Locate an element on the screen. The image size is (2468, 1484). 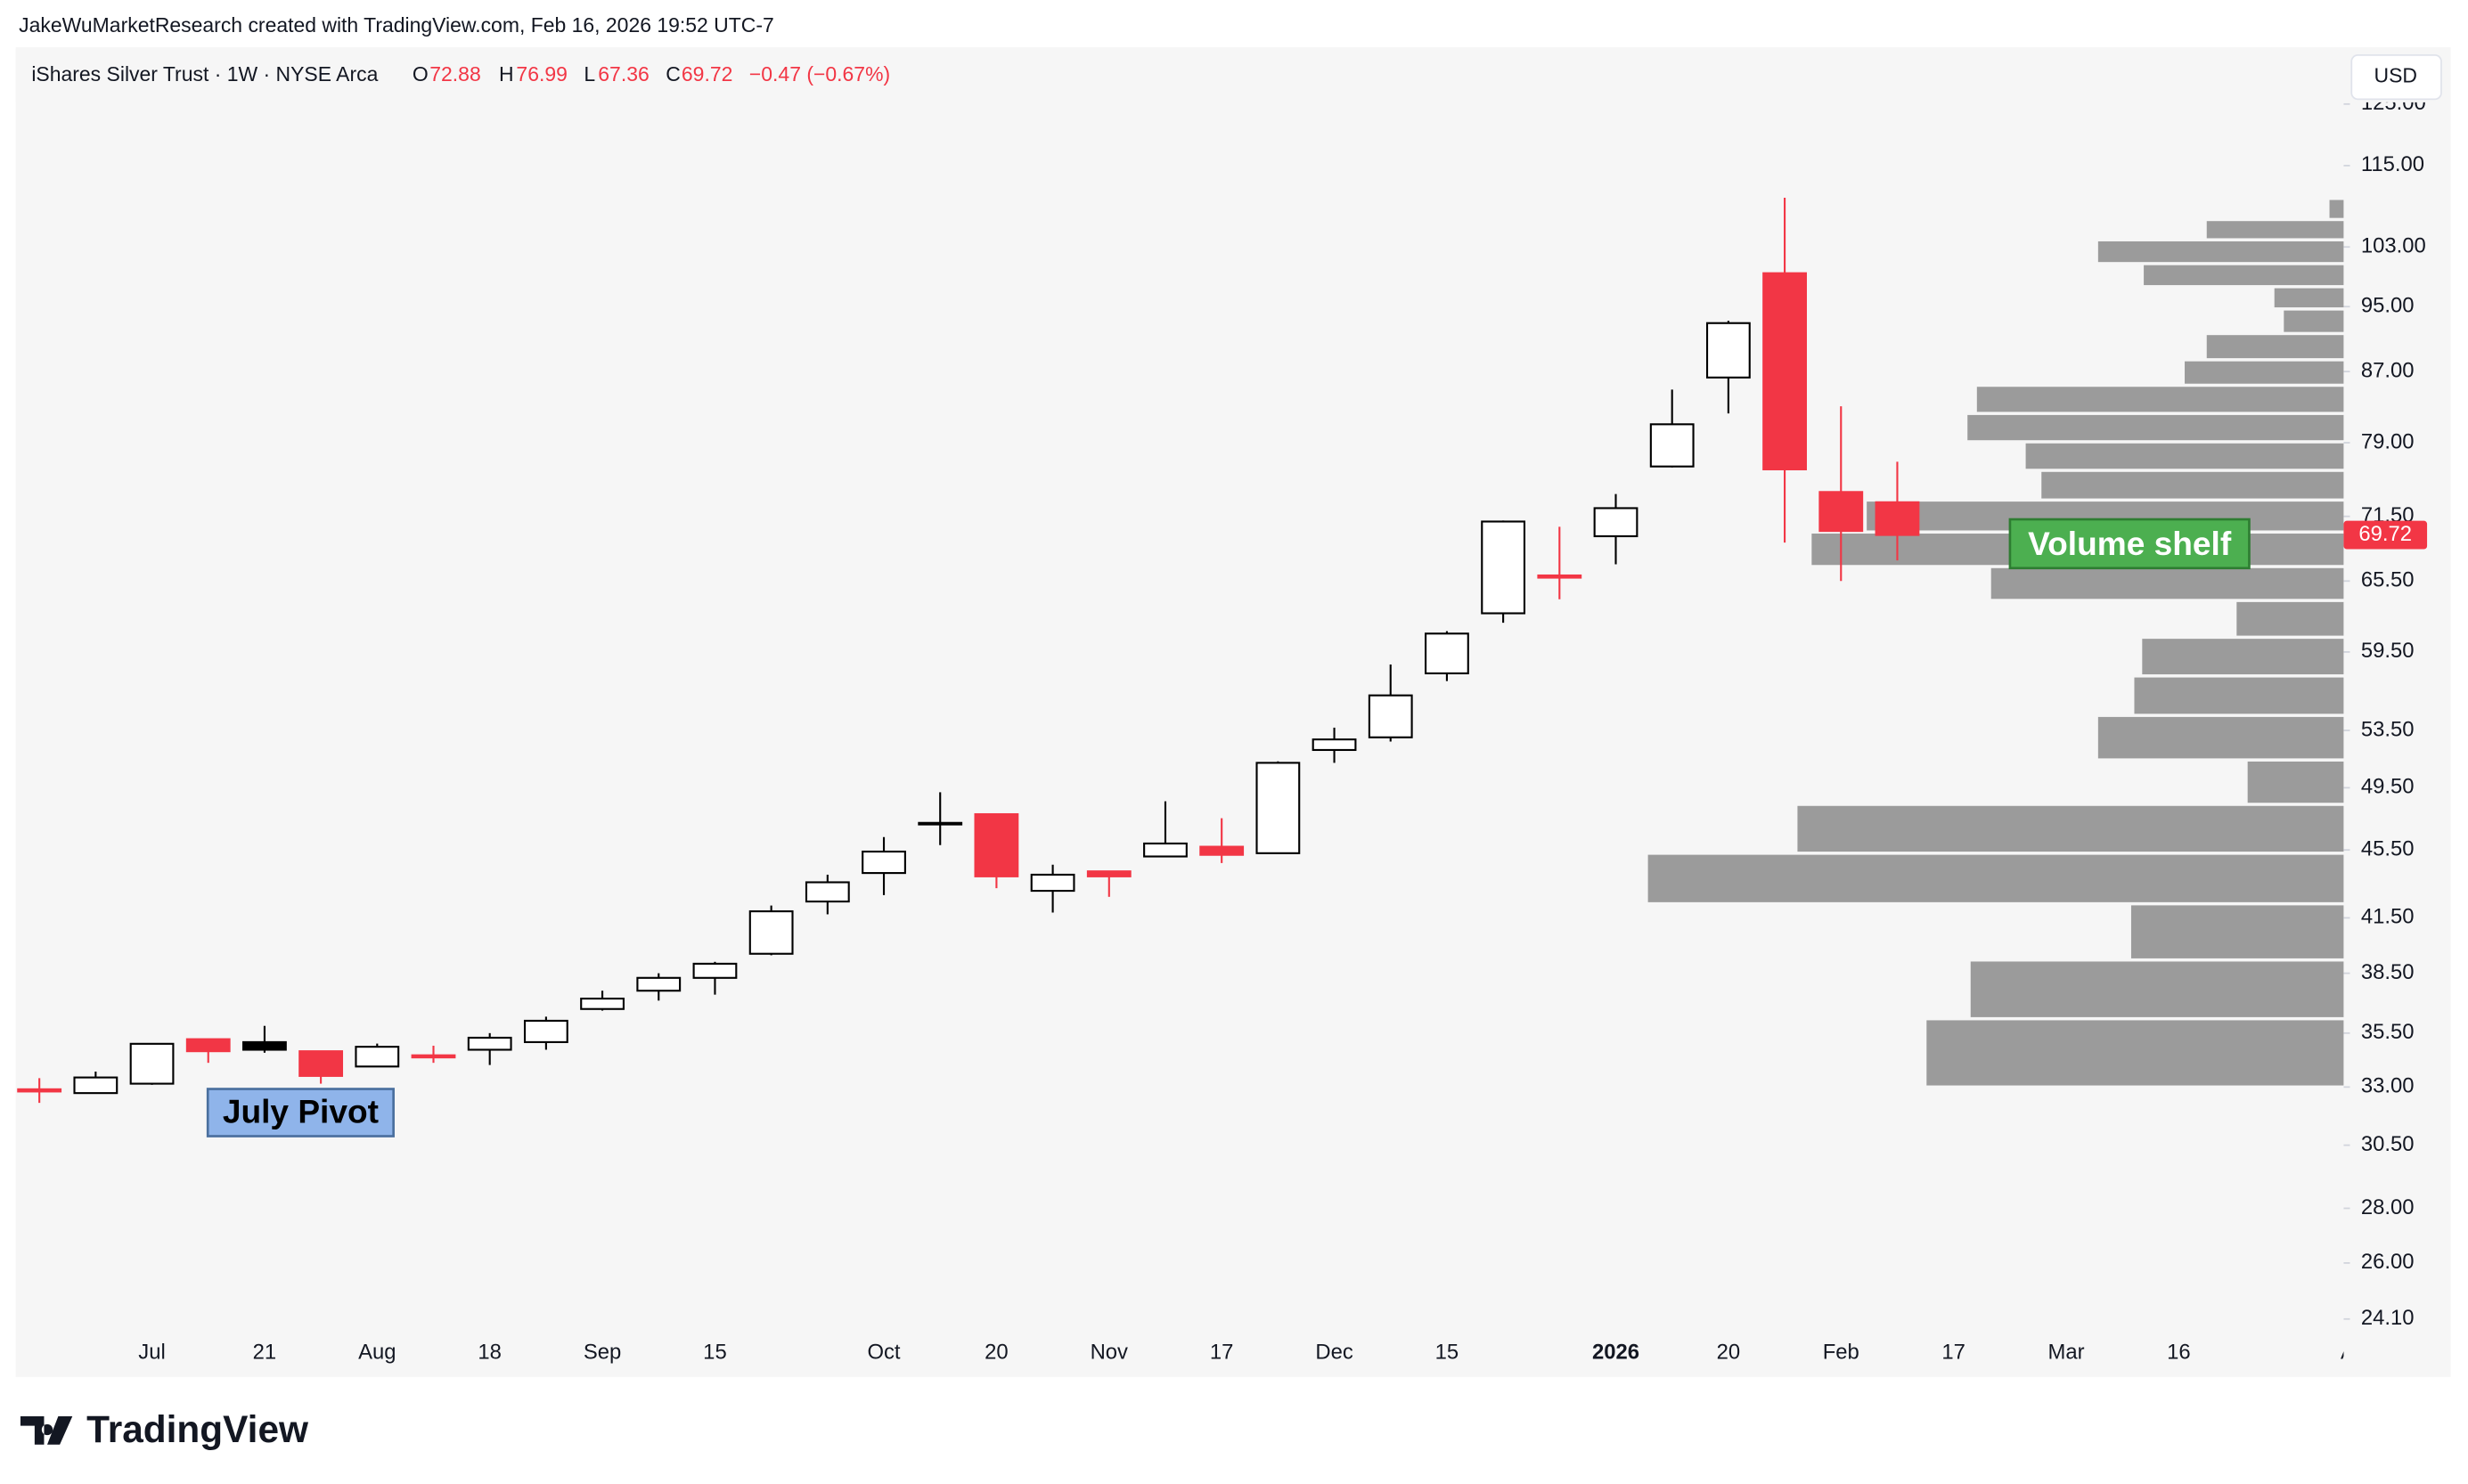
x-tick-label: Aug is located at coordinates (377, 1353).